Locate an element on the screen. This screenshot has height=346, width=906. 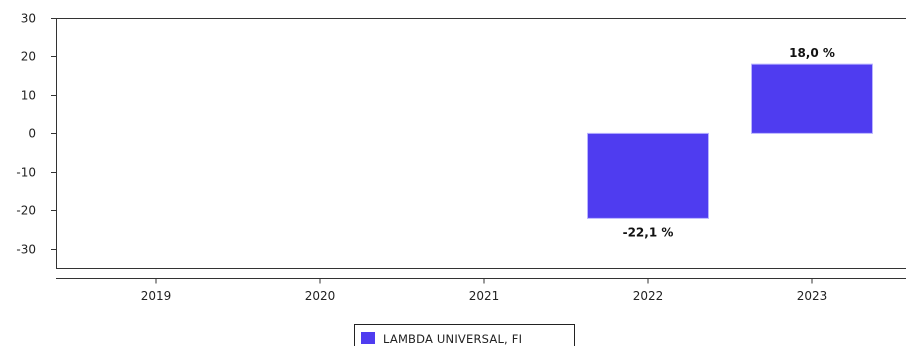
x-tick-label: 2022 is located at coordinates (648, 296).